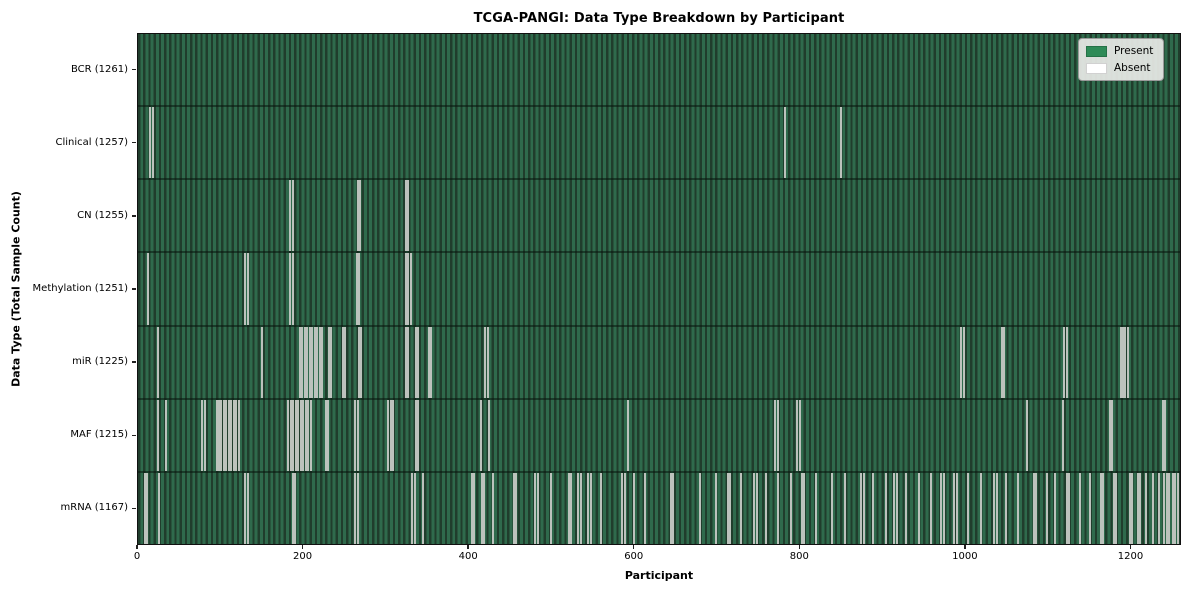  I want to click on legend-label: Absent, so click(1132, 68).